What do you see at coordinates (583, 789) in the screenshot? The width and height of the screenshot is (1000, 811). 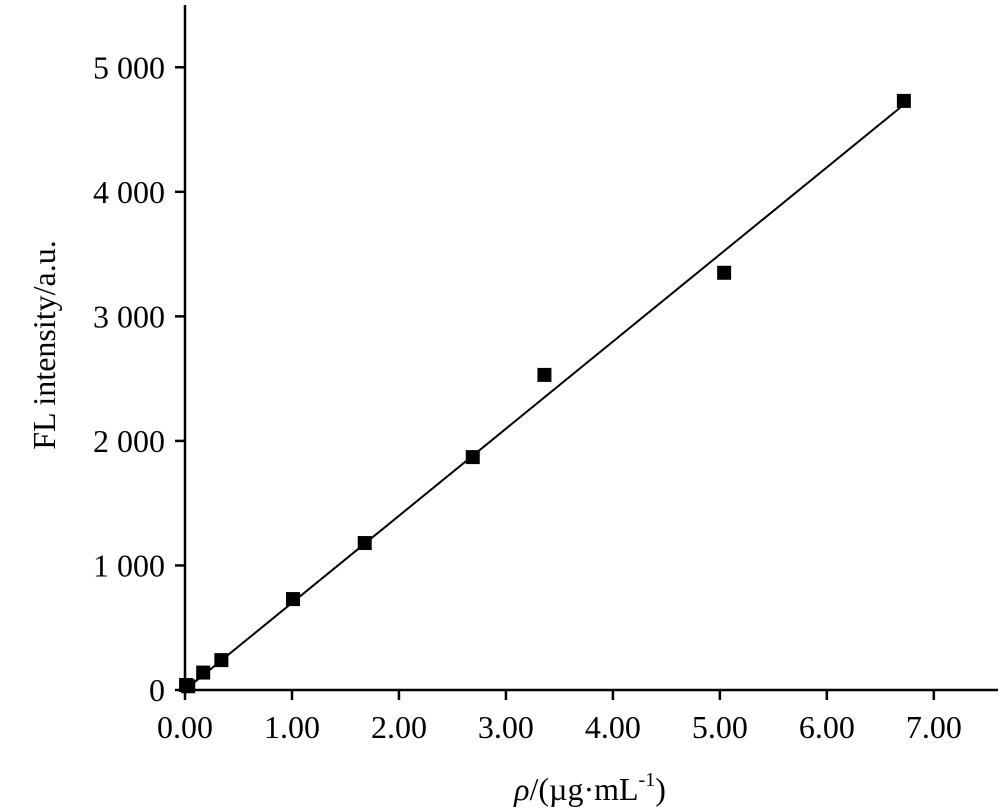 I see `x-axis-unit-prefix: /(µg·mL` at bounding box center [583, 789].